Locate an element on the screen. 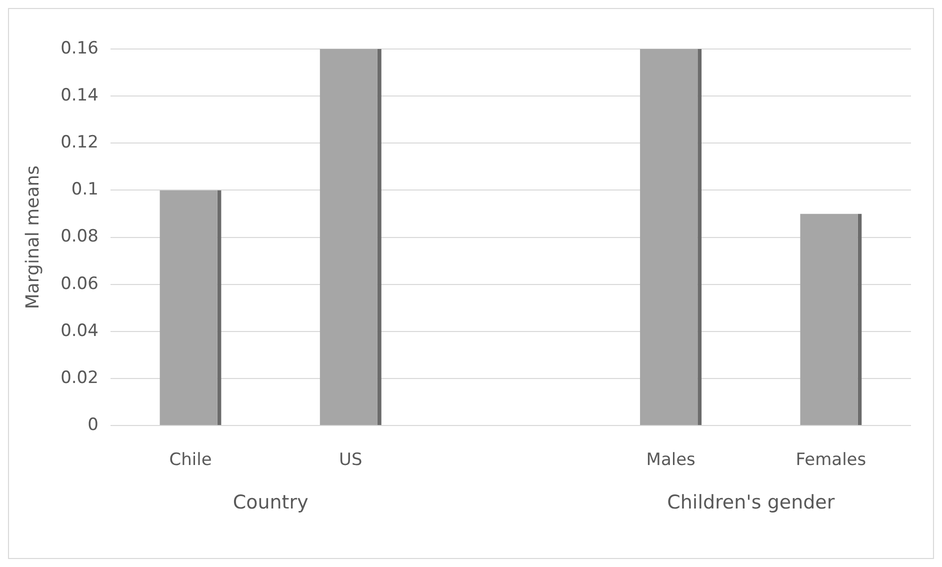 The height and width of the screenshot is (567, 942). x-tick-label: US is located at coordinates (350, 460).